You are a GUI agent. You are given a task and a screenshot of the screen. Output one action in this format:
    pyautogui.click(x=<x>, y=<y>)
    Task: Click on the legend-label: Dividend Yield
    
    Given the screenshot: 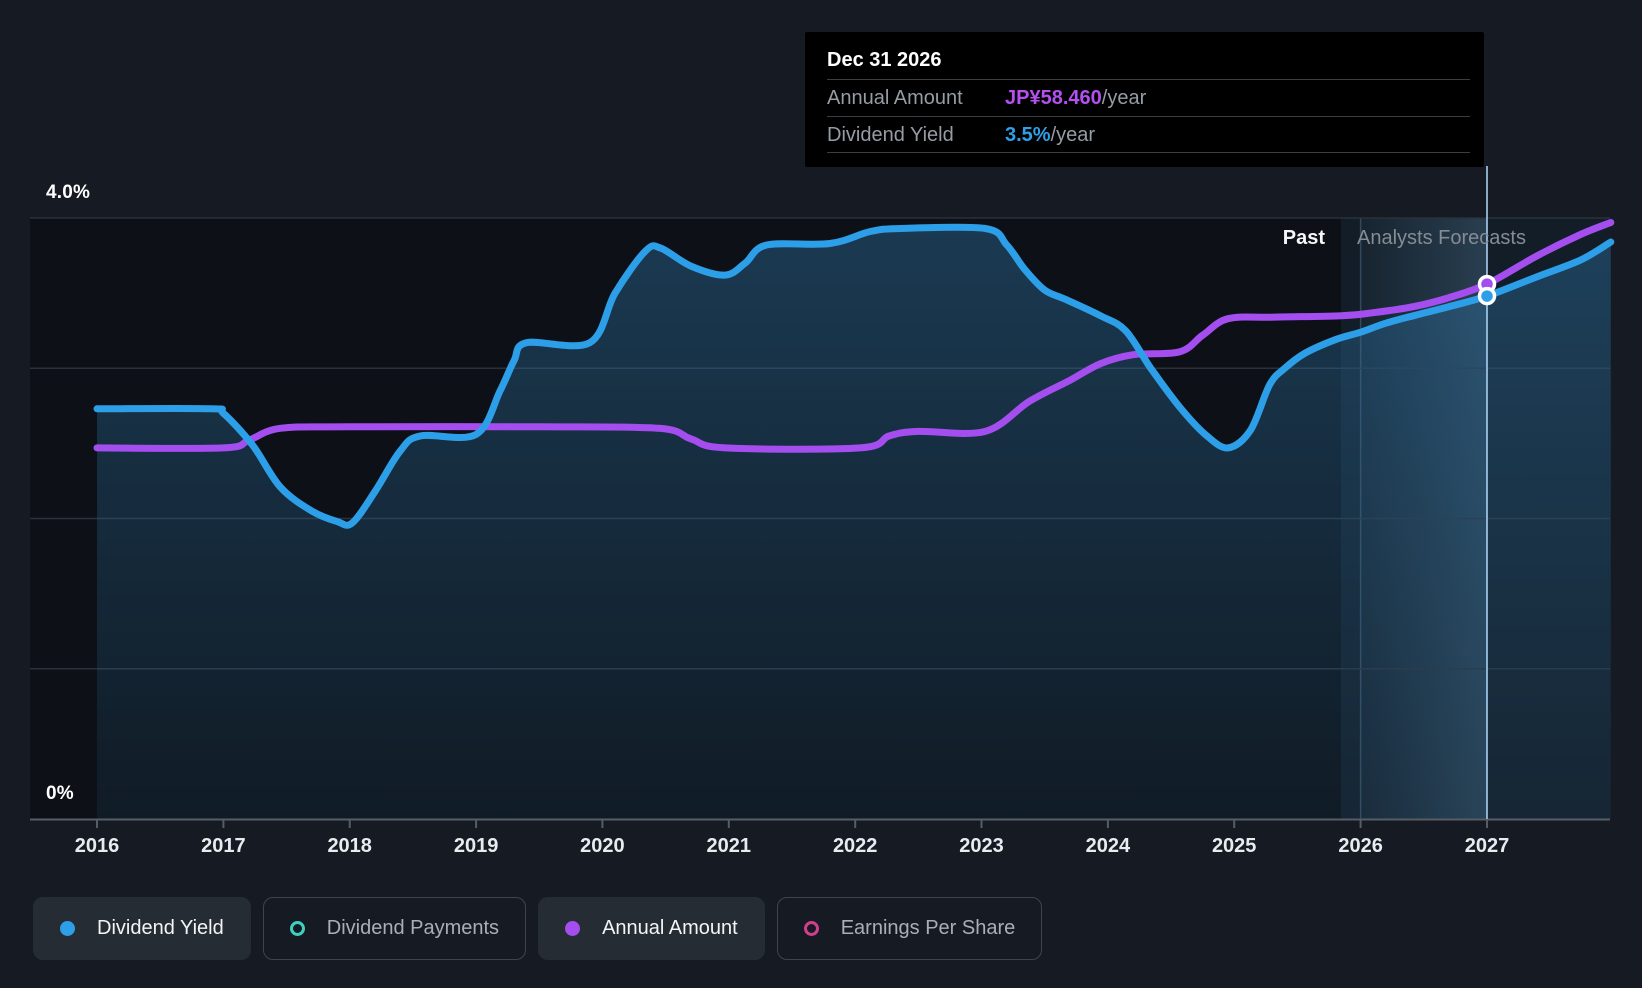 What is the action you would take?
    pyautogui.click(x=160, y=928)
    